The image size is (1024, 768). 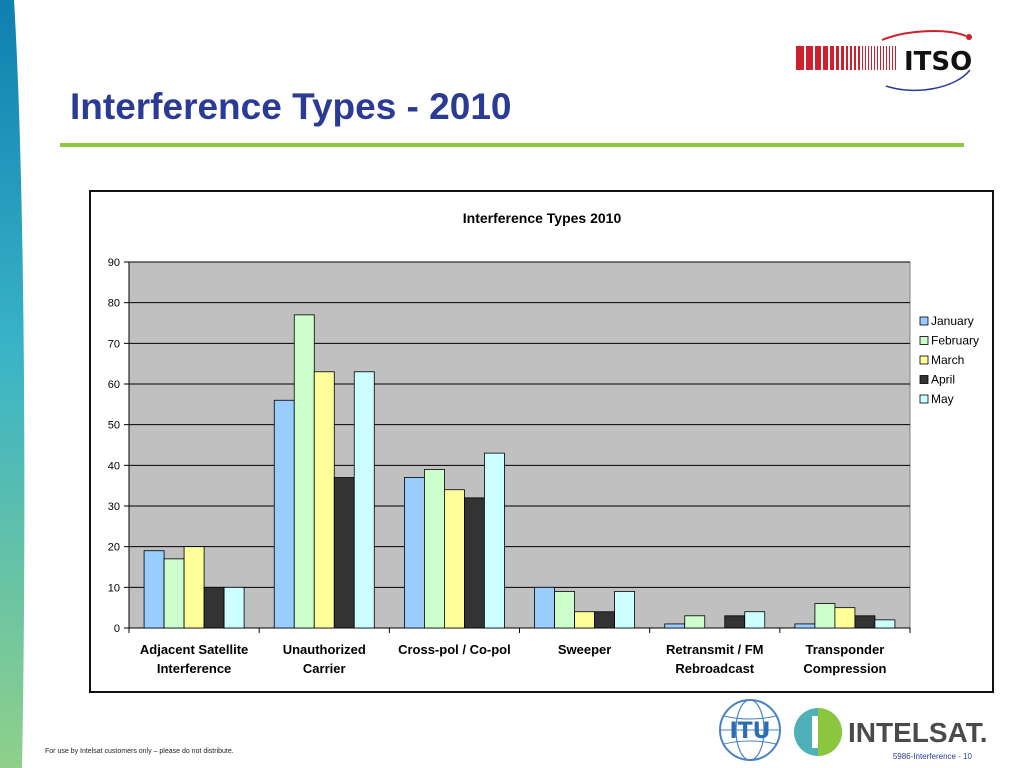 What do you see at coordinates (114, 588) in the screenshot?
I see `y-tick-label: 10` at bounding box center [114, 588].